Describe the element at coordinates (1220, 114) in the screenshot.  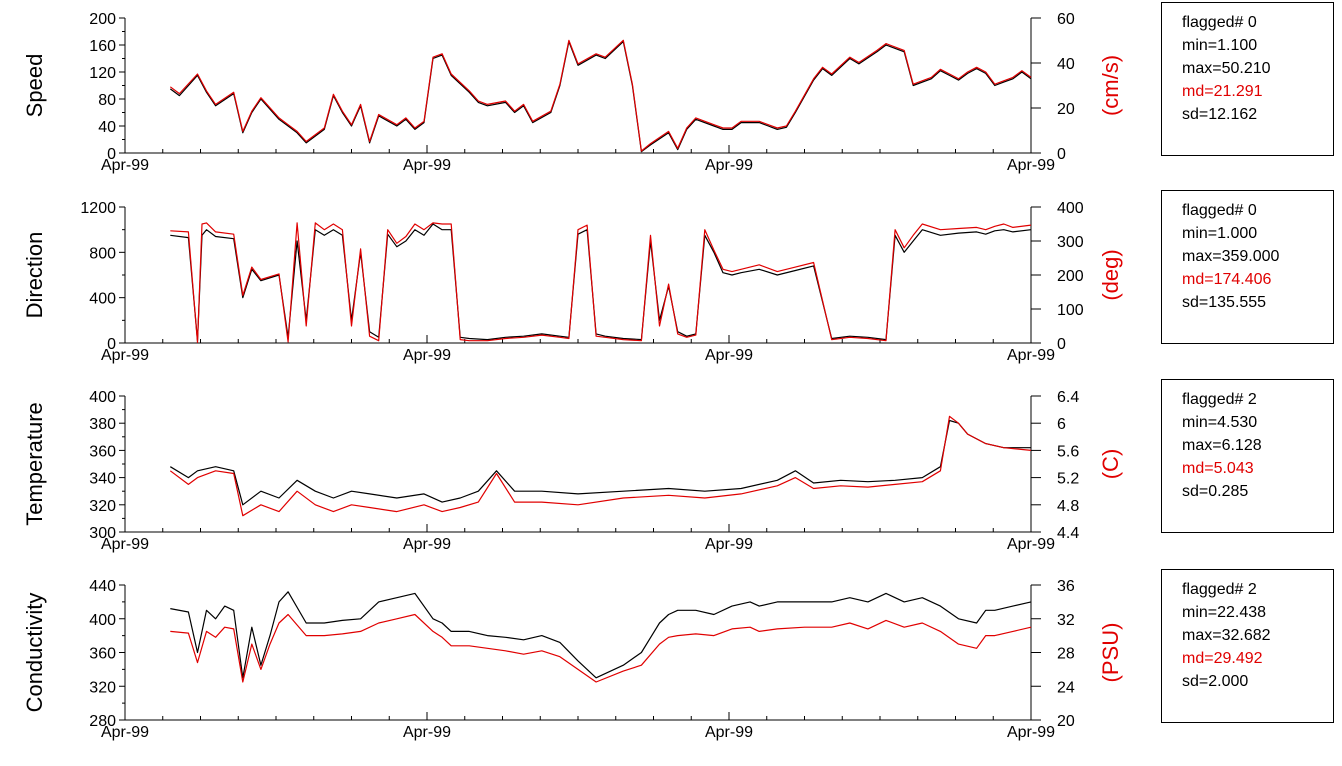
I see `stat-sd: sd=12.162` at that location.